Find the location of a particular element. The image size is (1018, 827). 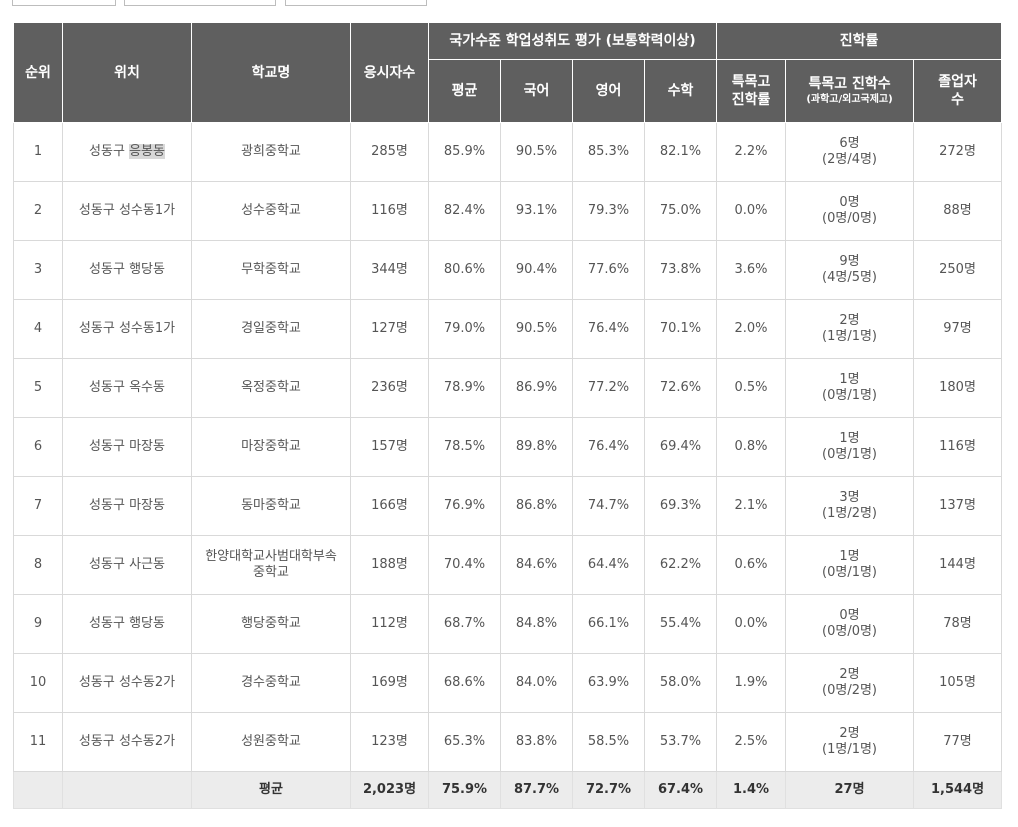

average-cell: 82.4% is located at coordinates (464, 211).